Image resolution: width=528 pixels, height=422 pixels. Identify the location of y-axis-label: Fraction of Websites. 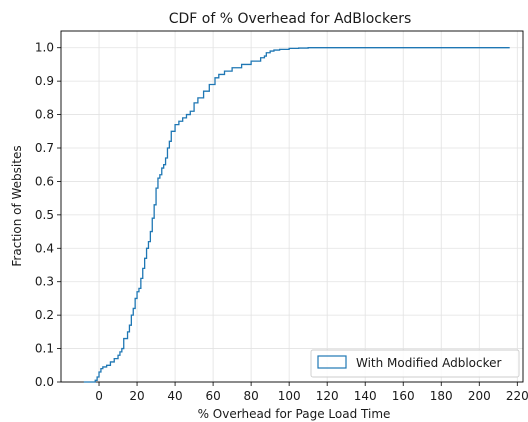
(17, 205).